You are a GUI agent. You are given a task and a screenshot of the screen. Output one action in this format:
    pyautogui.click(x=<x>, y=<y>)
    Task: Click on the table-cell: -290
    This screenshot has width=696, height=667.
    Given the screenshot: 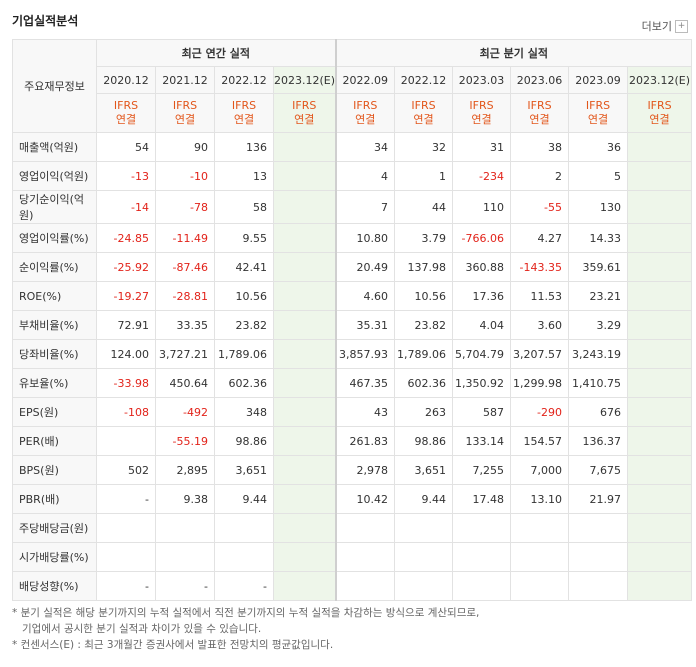 What is the action you would take?
    pyautogui.click(x=540, y=412)
    